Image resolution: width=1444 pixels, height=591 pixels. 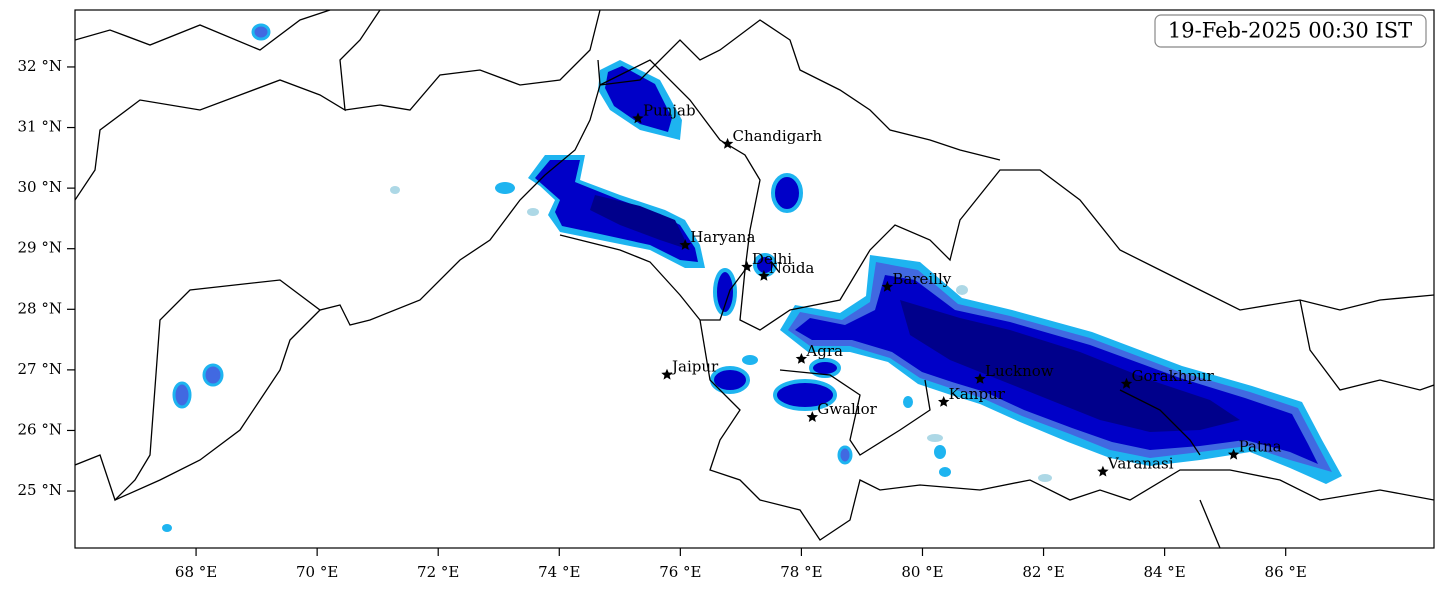 What do you see at coordinates (801, 572) in the screenshot?
I see `x-tick-label: 78 °E` at bounding box center [801, 572].